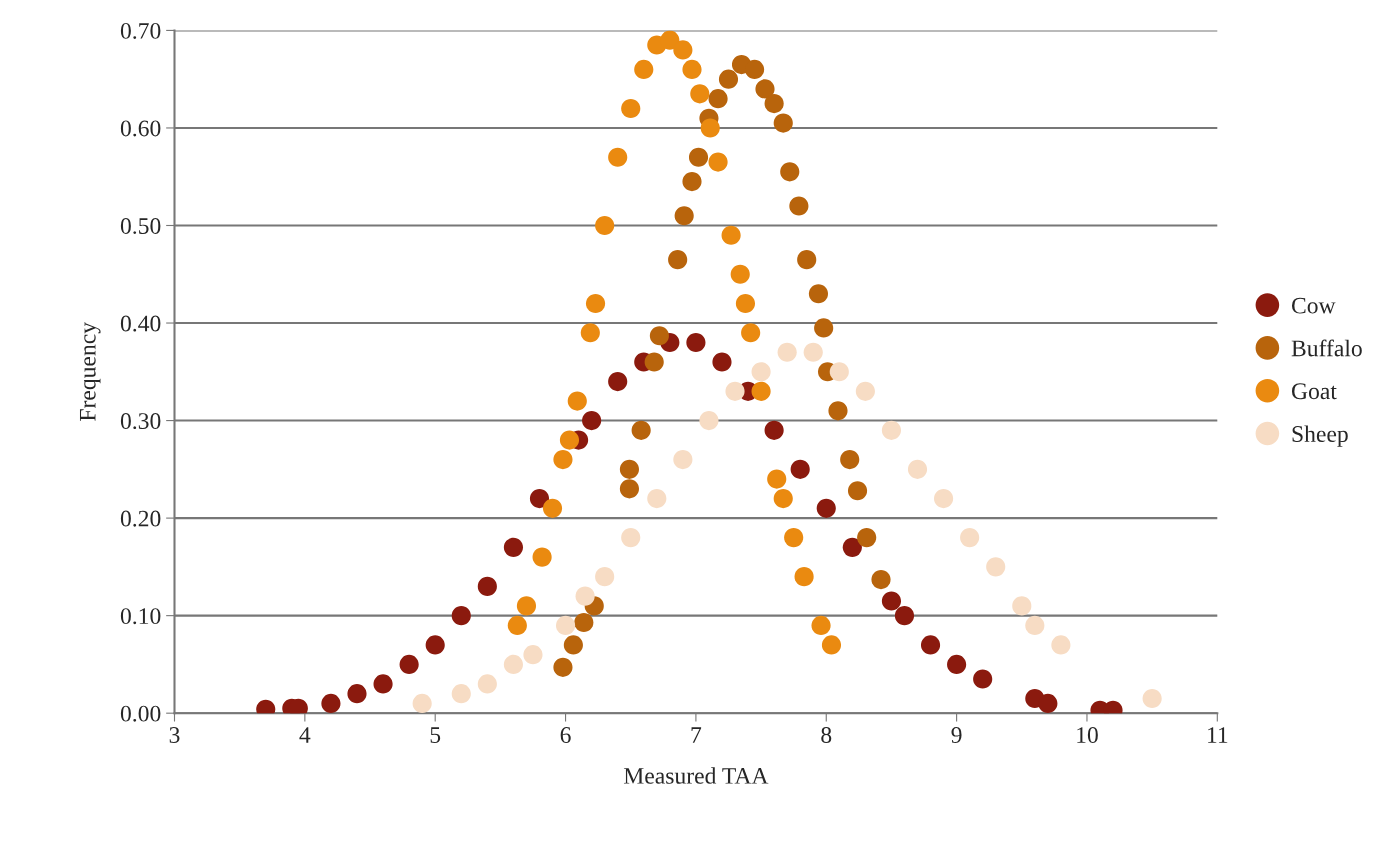 Image resolution: width=1396 pixels, height=845 pixels. I want to click on y-tick-label: 0.40, so click(140, 323).